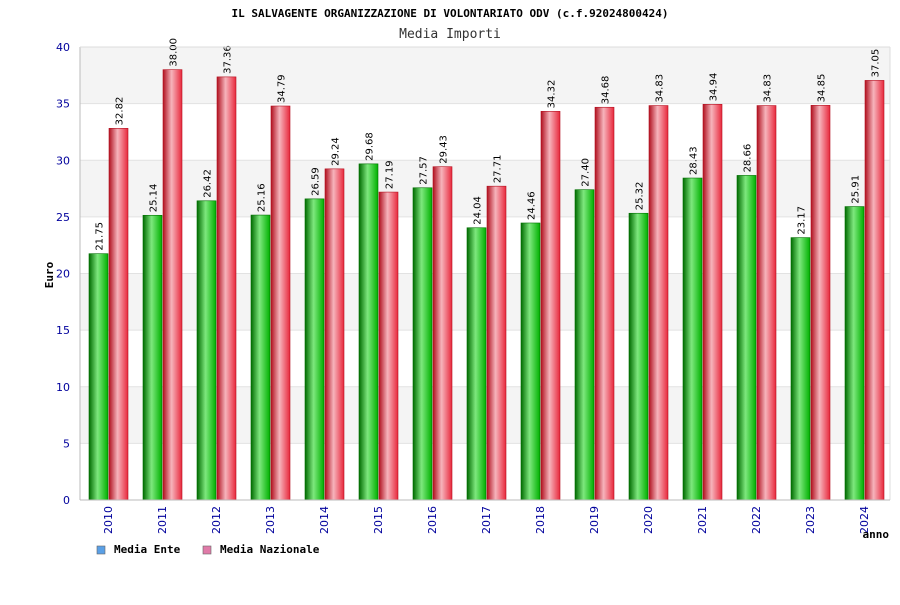  What do you see at coordinates (174, 52) in the screenshot?
I see `data-label: 38.00` at bounding box center [174, 52].